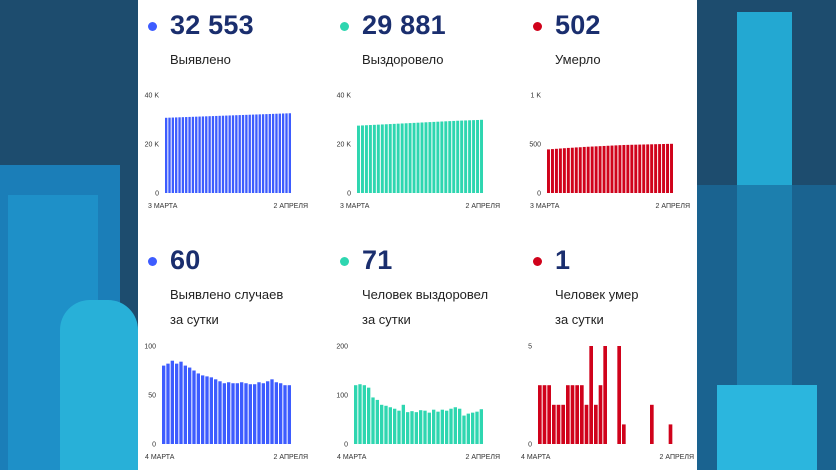 The image size is (836, 470). I want to click on y-tick-label: 200, so click(342, 347).